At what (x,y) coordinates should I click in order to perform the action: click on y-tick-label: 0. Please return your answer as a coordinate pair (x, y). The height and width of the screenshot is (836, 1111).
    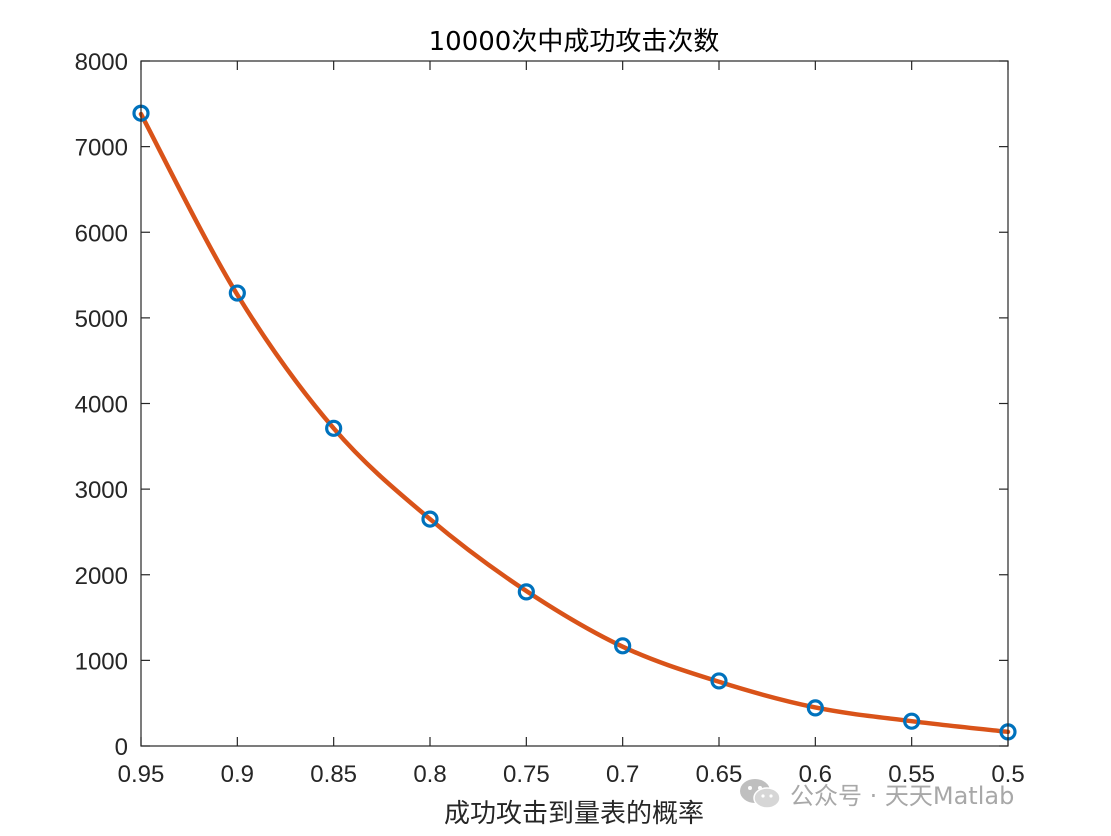
    Looking at the image, I should click on (121, 747).